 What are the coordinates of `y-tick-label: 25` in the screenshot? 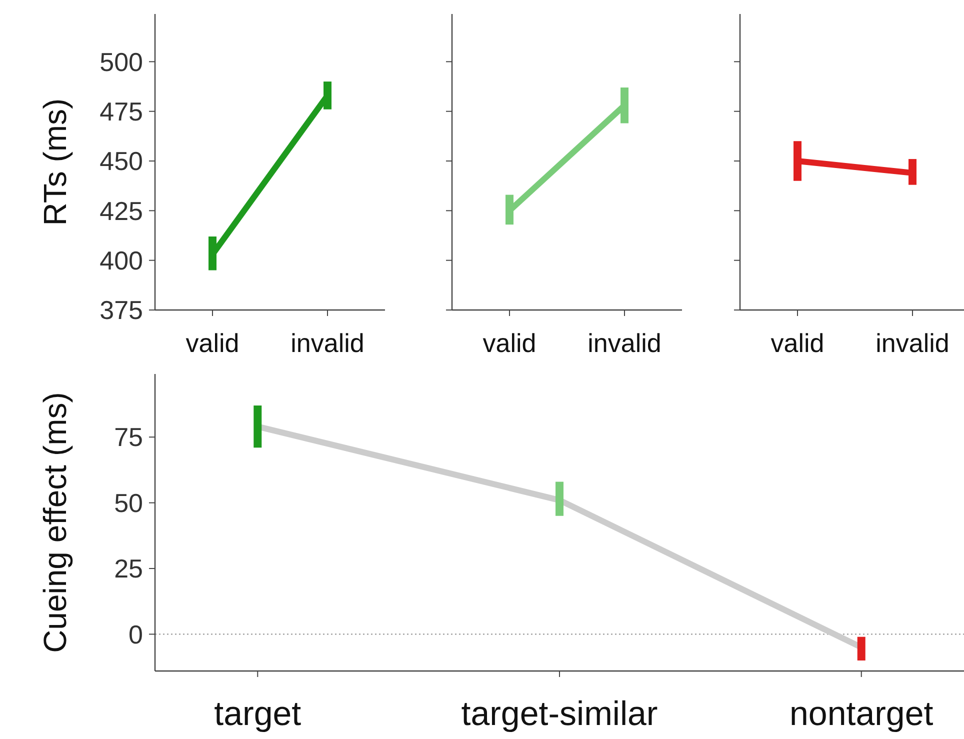 It's located at (128, 569).